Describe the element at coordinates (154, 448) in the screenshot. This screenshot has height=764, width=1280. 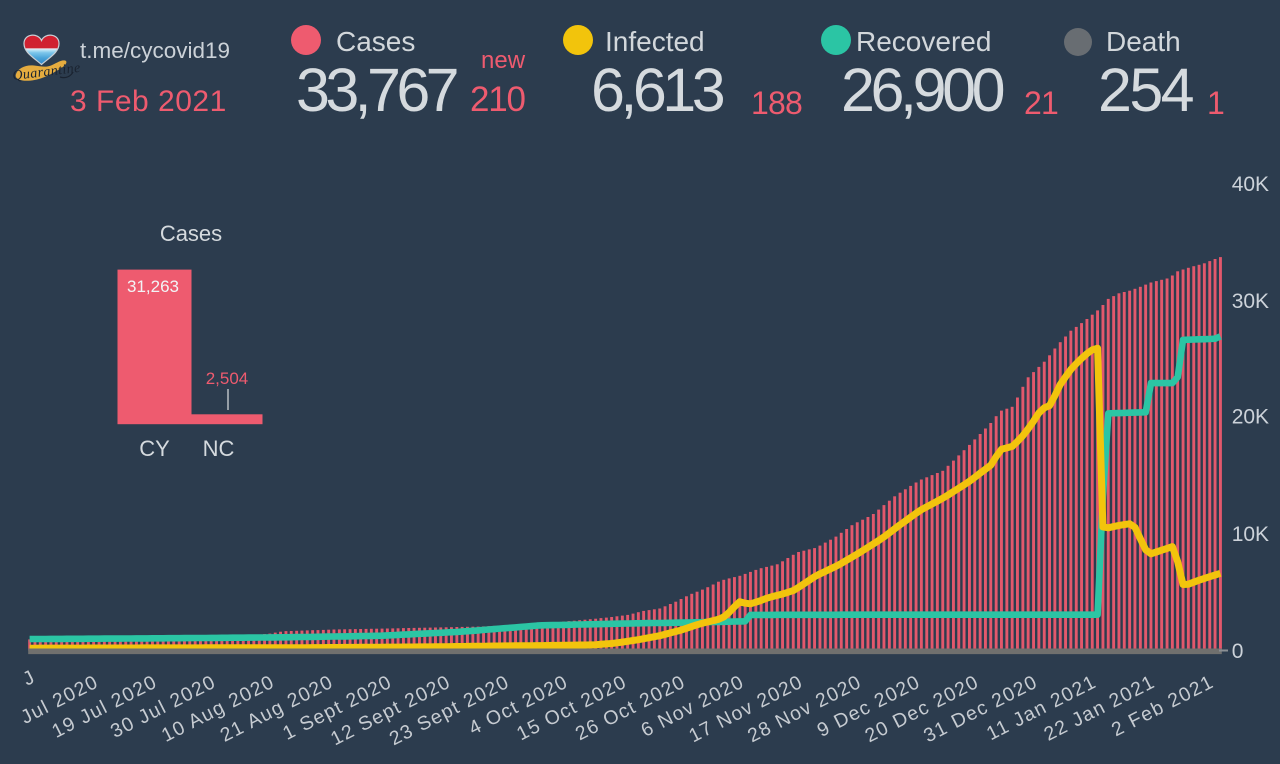
I see `svg-text: CY` at that location.